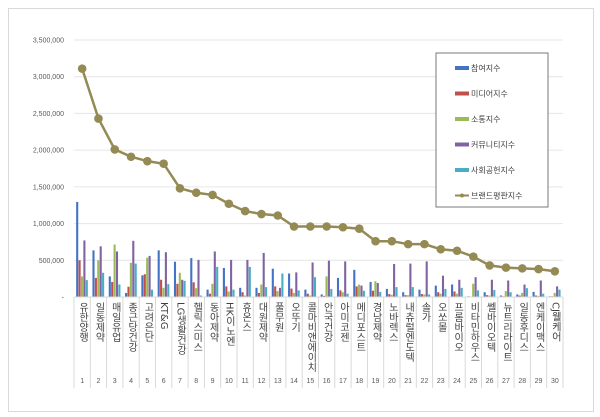  I want to click on legend-label: 브랜드평판지수, so click(497, 196).